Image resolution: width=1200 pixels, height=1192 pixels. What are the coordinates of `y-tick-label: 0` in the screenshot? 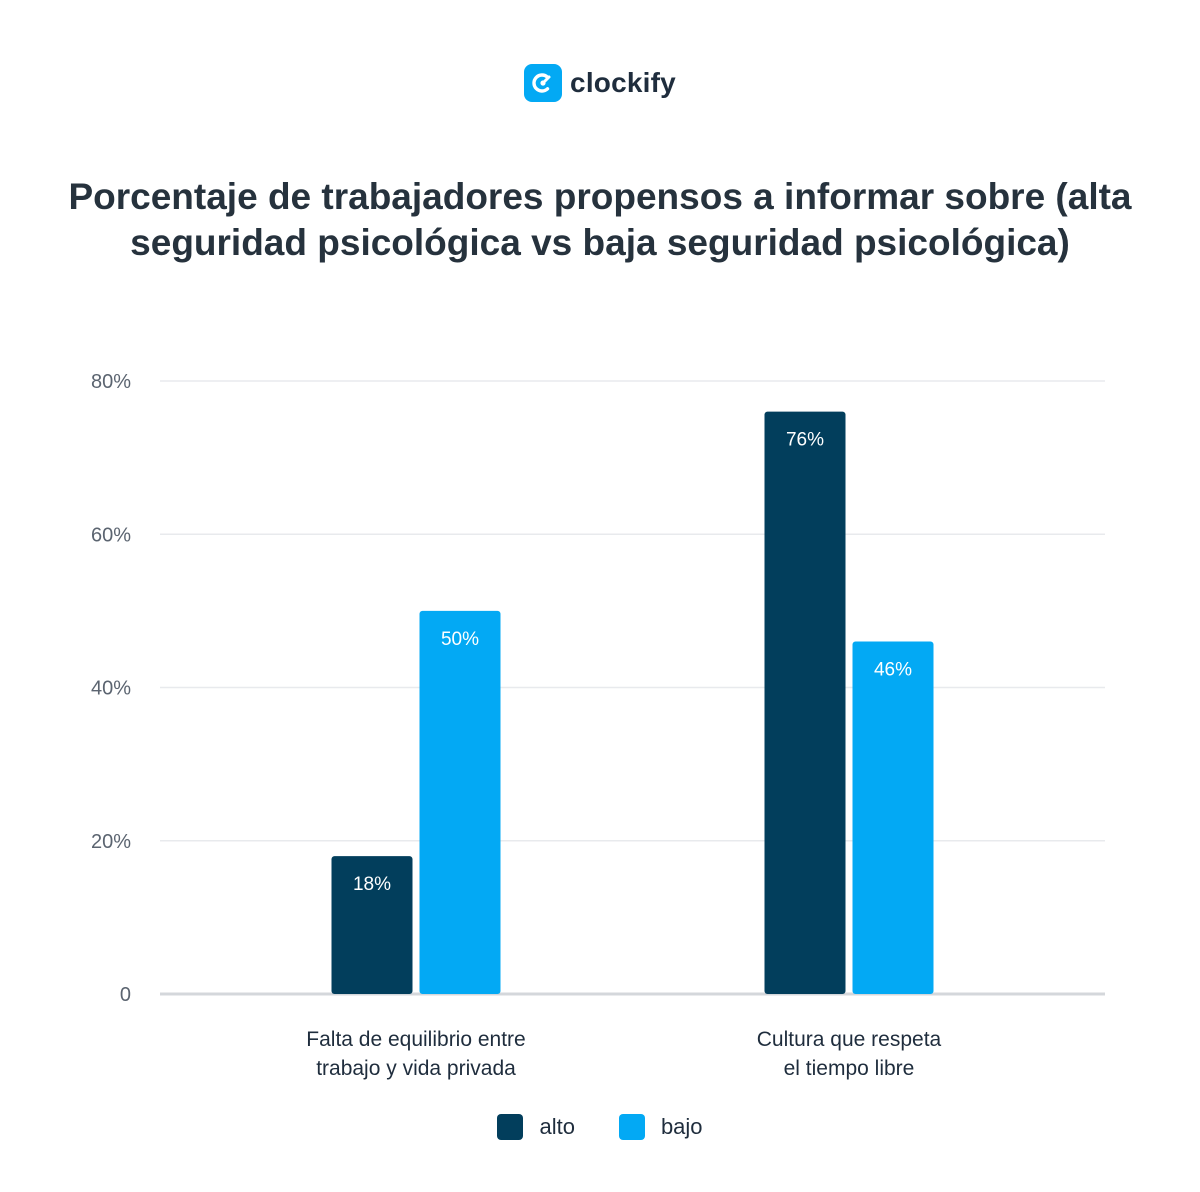 It's located at (125, 995).